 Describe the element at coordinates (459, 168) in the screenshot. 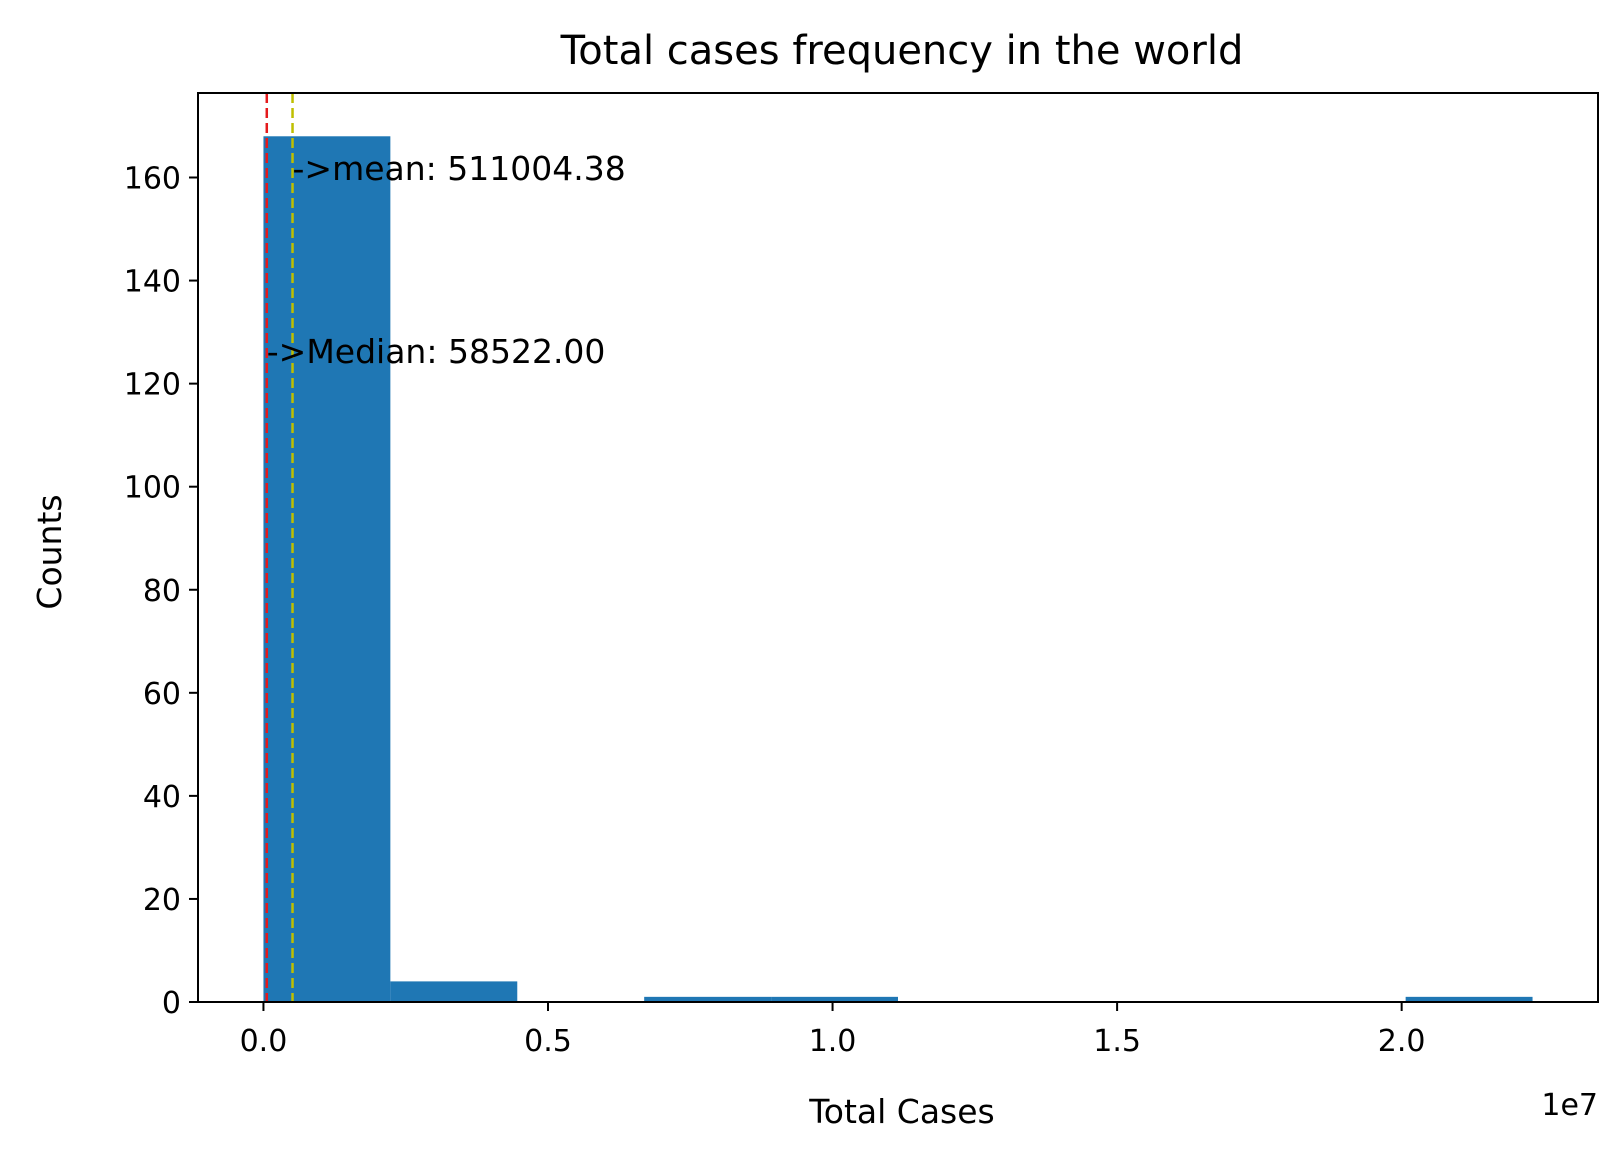

I see `mean-annotation: ->mean: 511004.38` at that location.